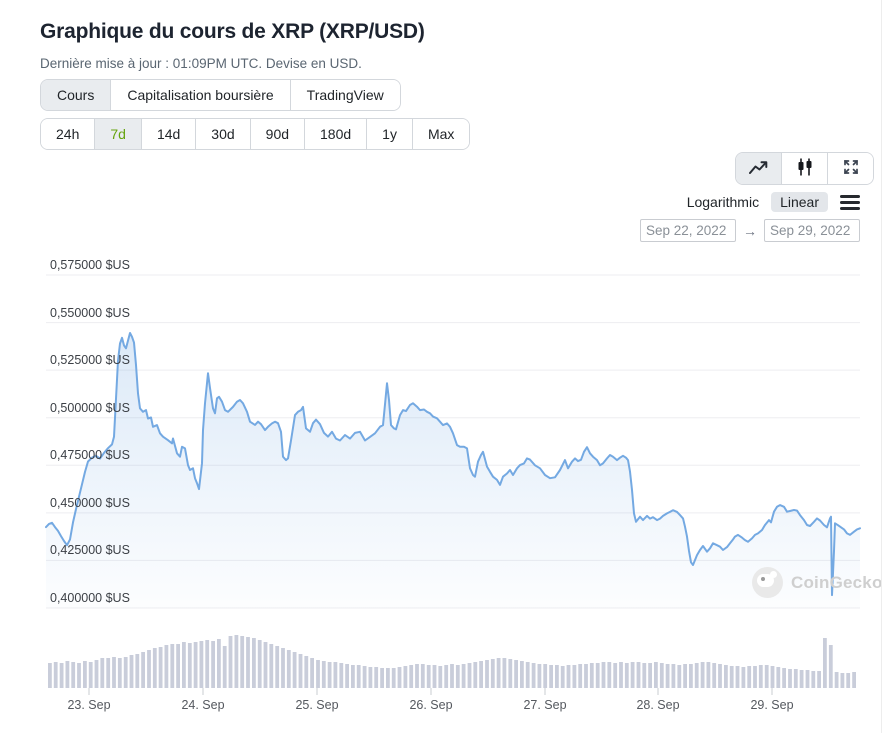  Describe the element at coordinates (90, 265) in the screenshot. I see `y-axis-label: 0,575000 $US` at that location.